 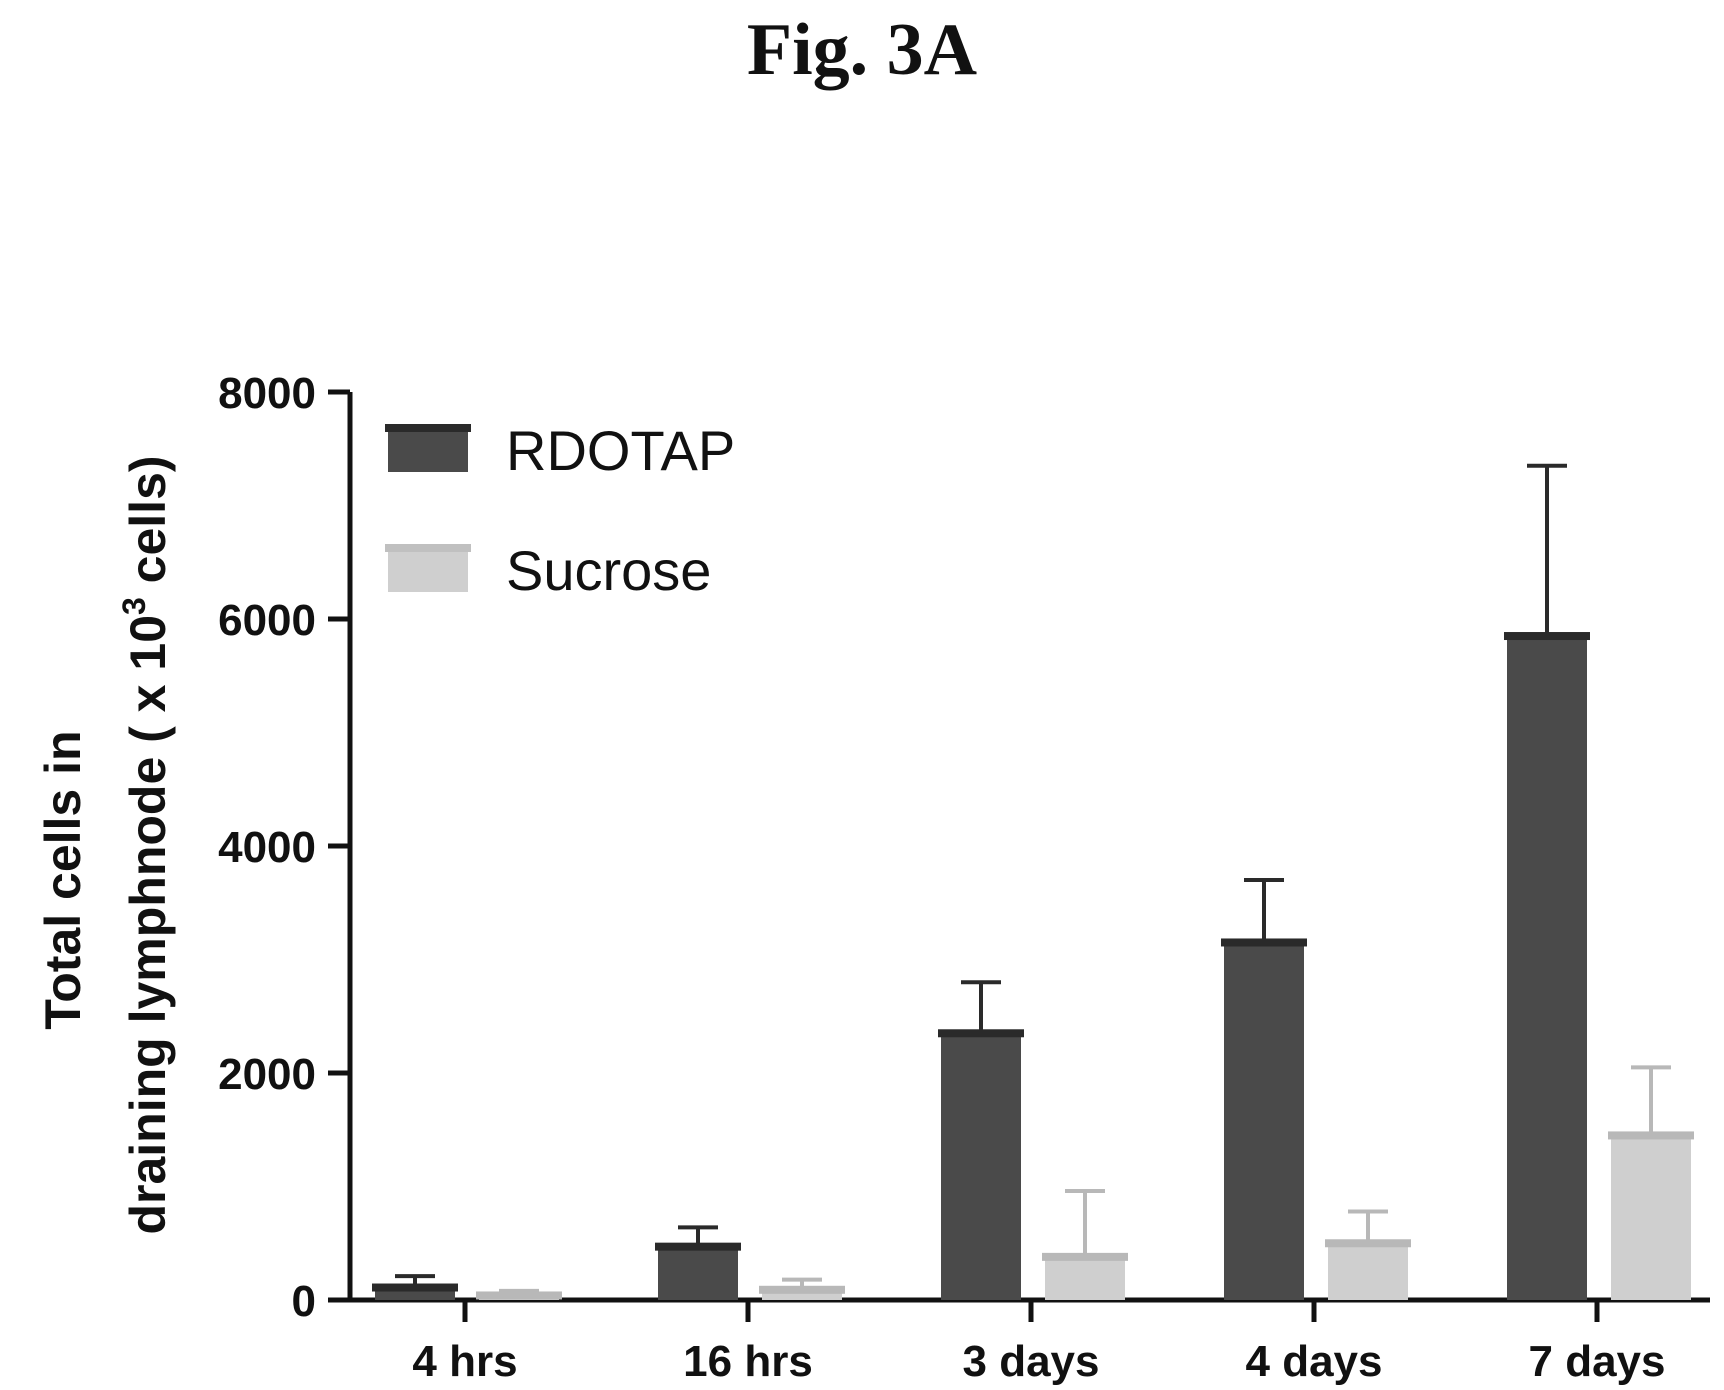 I want to click on x-tick-label: 4 days, so click(x=1314, y=1361).